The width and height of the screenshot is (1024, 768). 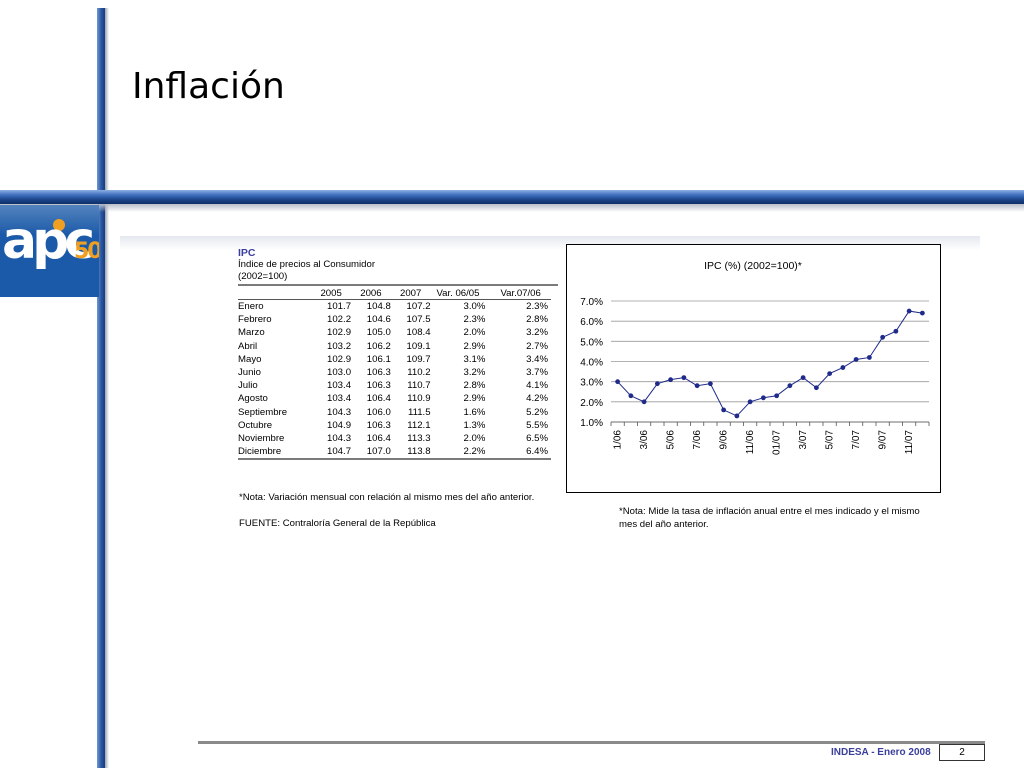 I want to click on month-cell: Abril, so click(x=248, y=346).